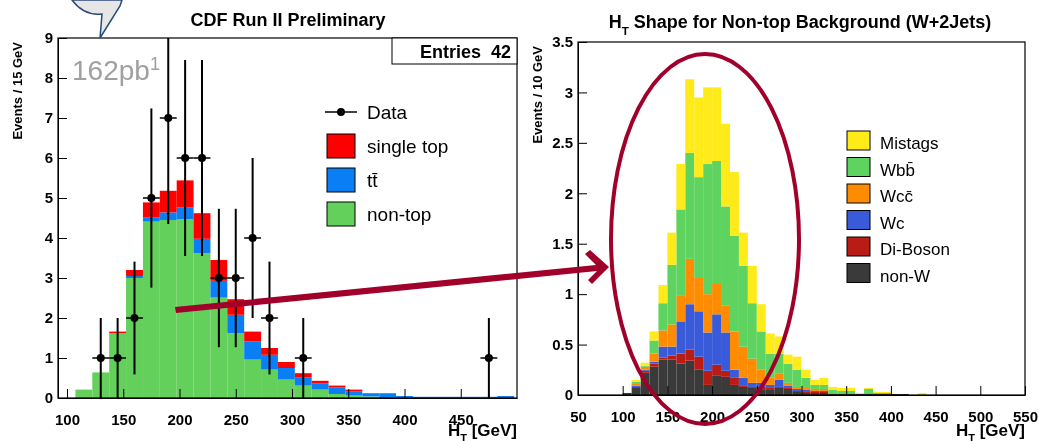 Image resolution: width=1039 pixels, height=441 pixels. I want to click on chart-title: H$_{T}$ Shape for Non-top Background (W+2Jets), so click(800, 24).